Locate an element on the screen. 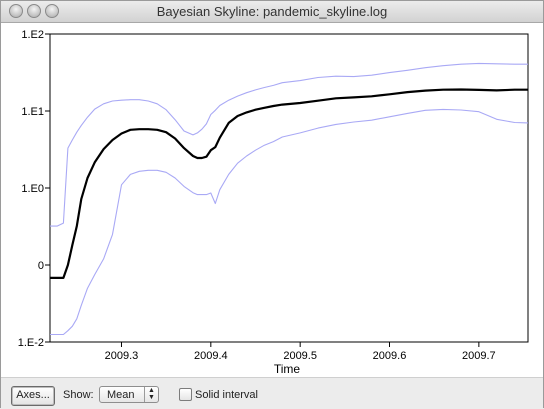 The width and height of the screenshot is (544, 409). y-tick-label: 1.E2 is located at coordinates (32, 35).